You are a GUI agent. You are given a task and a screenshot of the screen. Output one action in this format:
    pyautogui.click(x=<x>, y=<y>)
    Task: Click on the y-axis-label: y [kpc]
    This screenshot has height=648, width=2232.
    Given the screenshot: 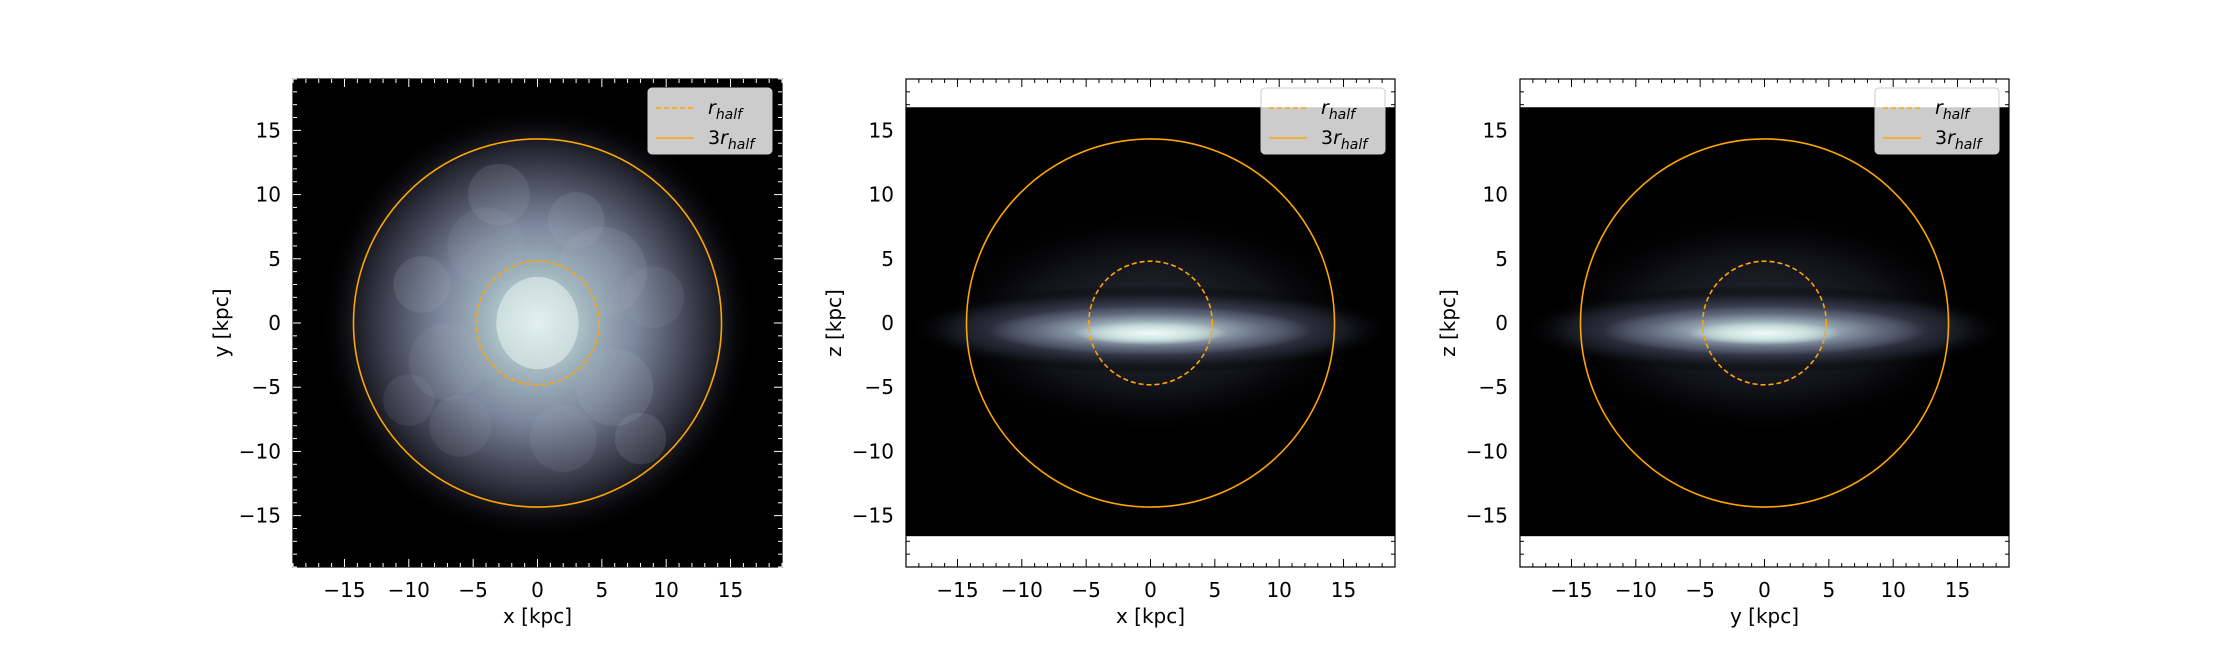 What is the action you would take?
    pyautogui.click(x=221, y=322)
    